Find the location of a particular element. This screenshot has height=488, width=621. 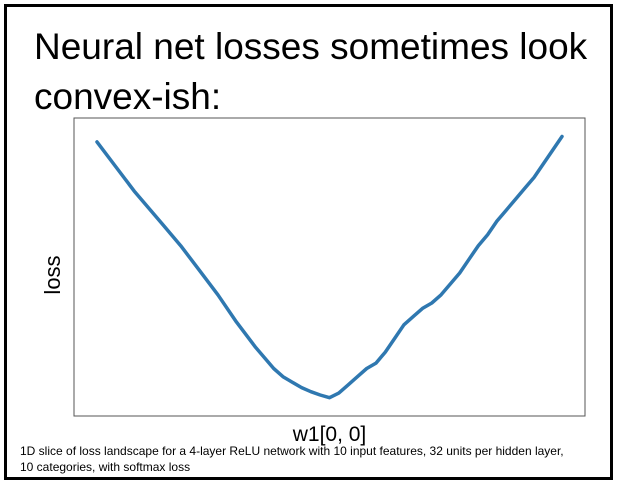

y-axis-label: loss is located at coordinates (52, 274).